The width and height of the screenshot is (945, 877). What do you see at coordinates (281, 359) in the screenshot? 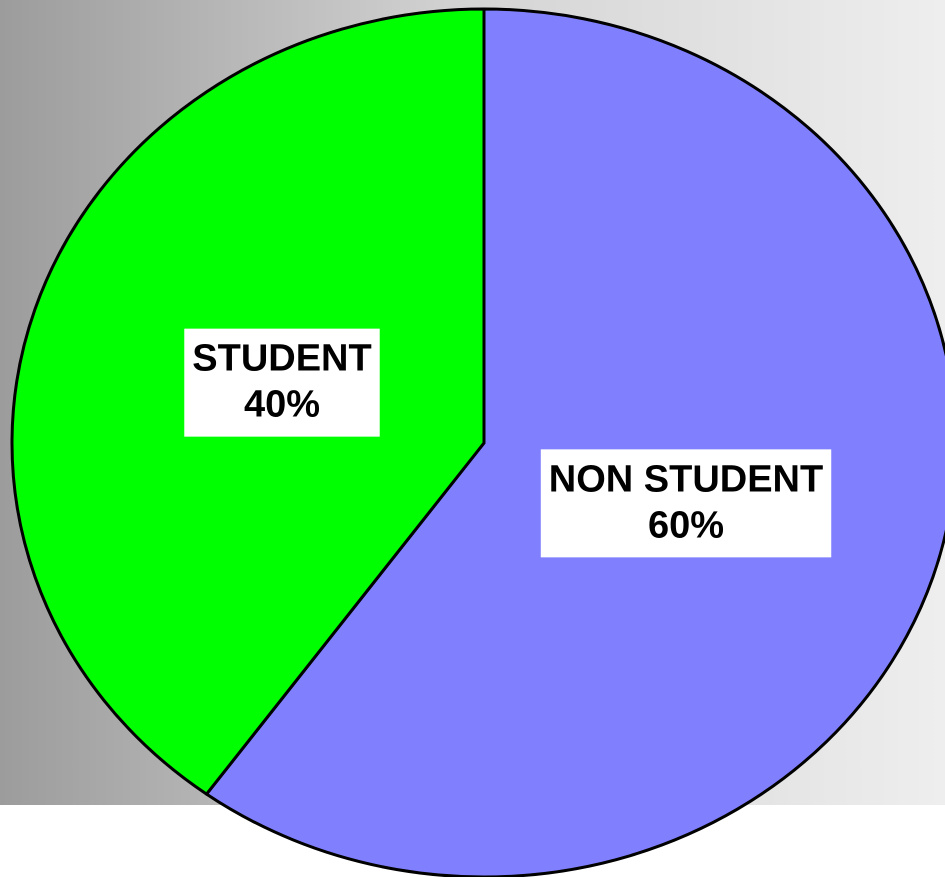
I see `category-label: STUDENT` at bounding box center [281, 359].